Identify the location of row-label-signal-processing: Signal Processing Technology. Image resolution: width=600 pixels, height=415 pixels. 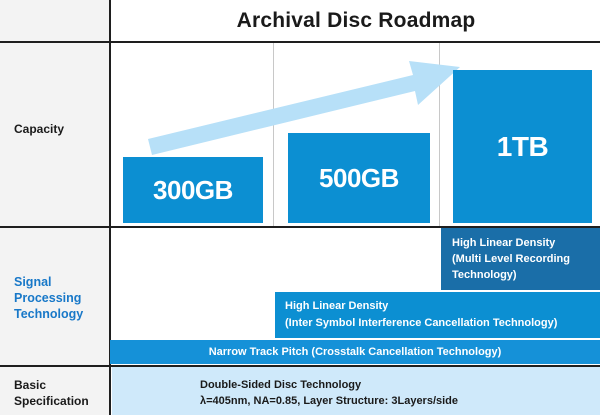
(48, 298).